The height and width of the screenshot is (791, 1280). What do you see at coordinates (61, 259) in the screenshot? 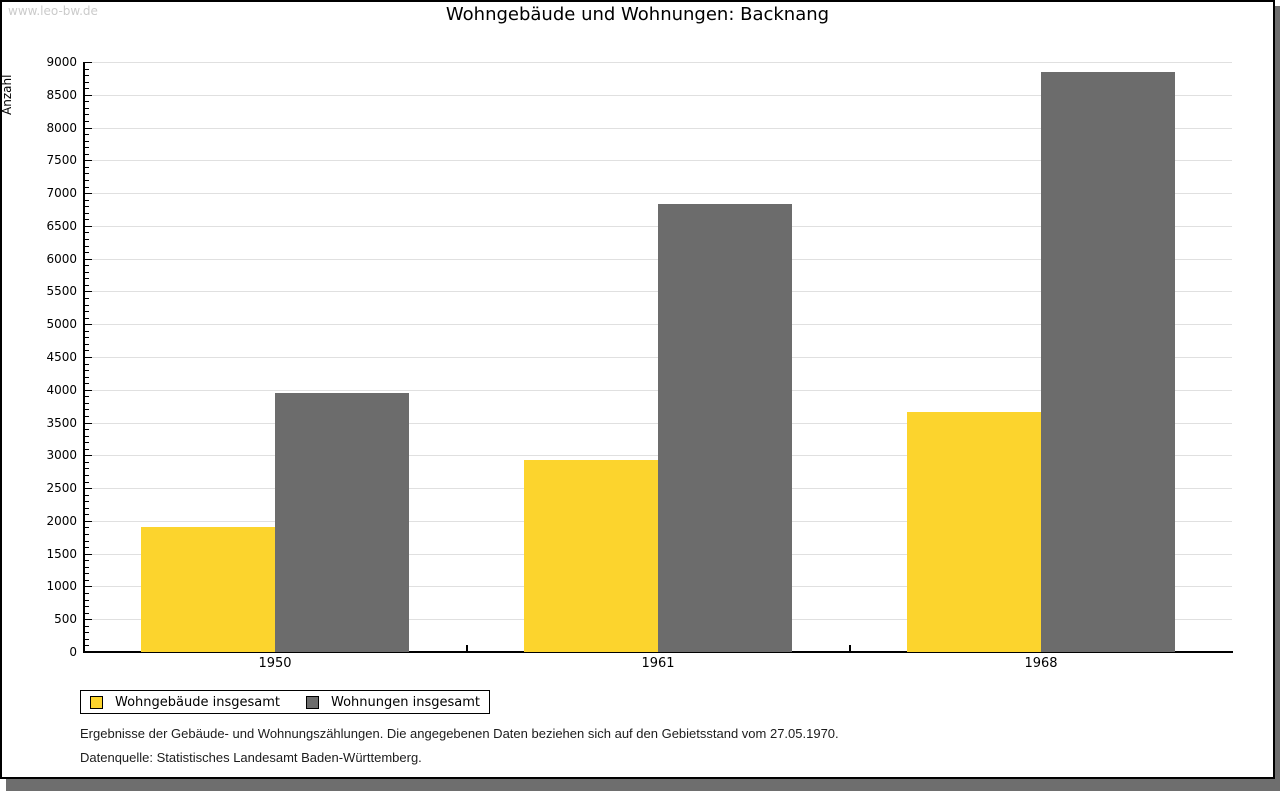
I see `y-tick-label: 6000` at bounding box center [61, 259].